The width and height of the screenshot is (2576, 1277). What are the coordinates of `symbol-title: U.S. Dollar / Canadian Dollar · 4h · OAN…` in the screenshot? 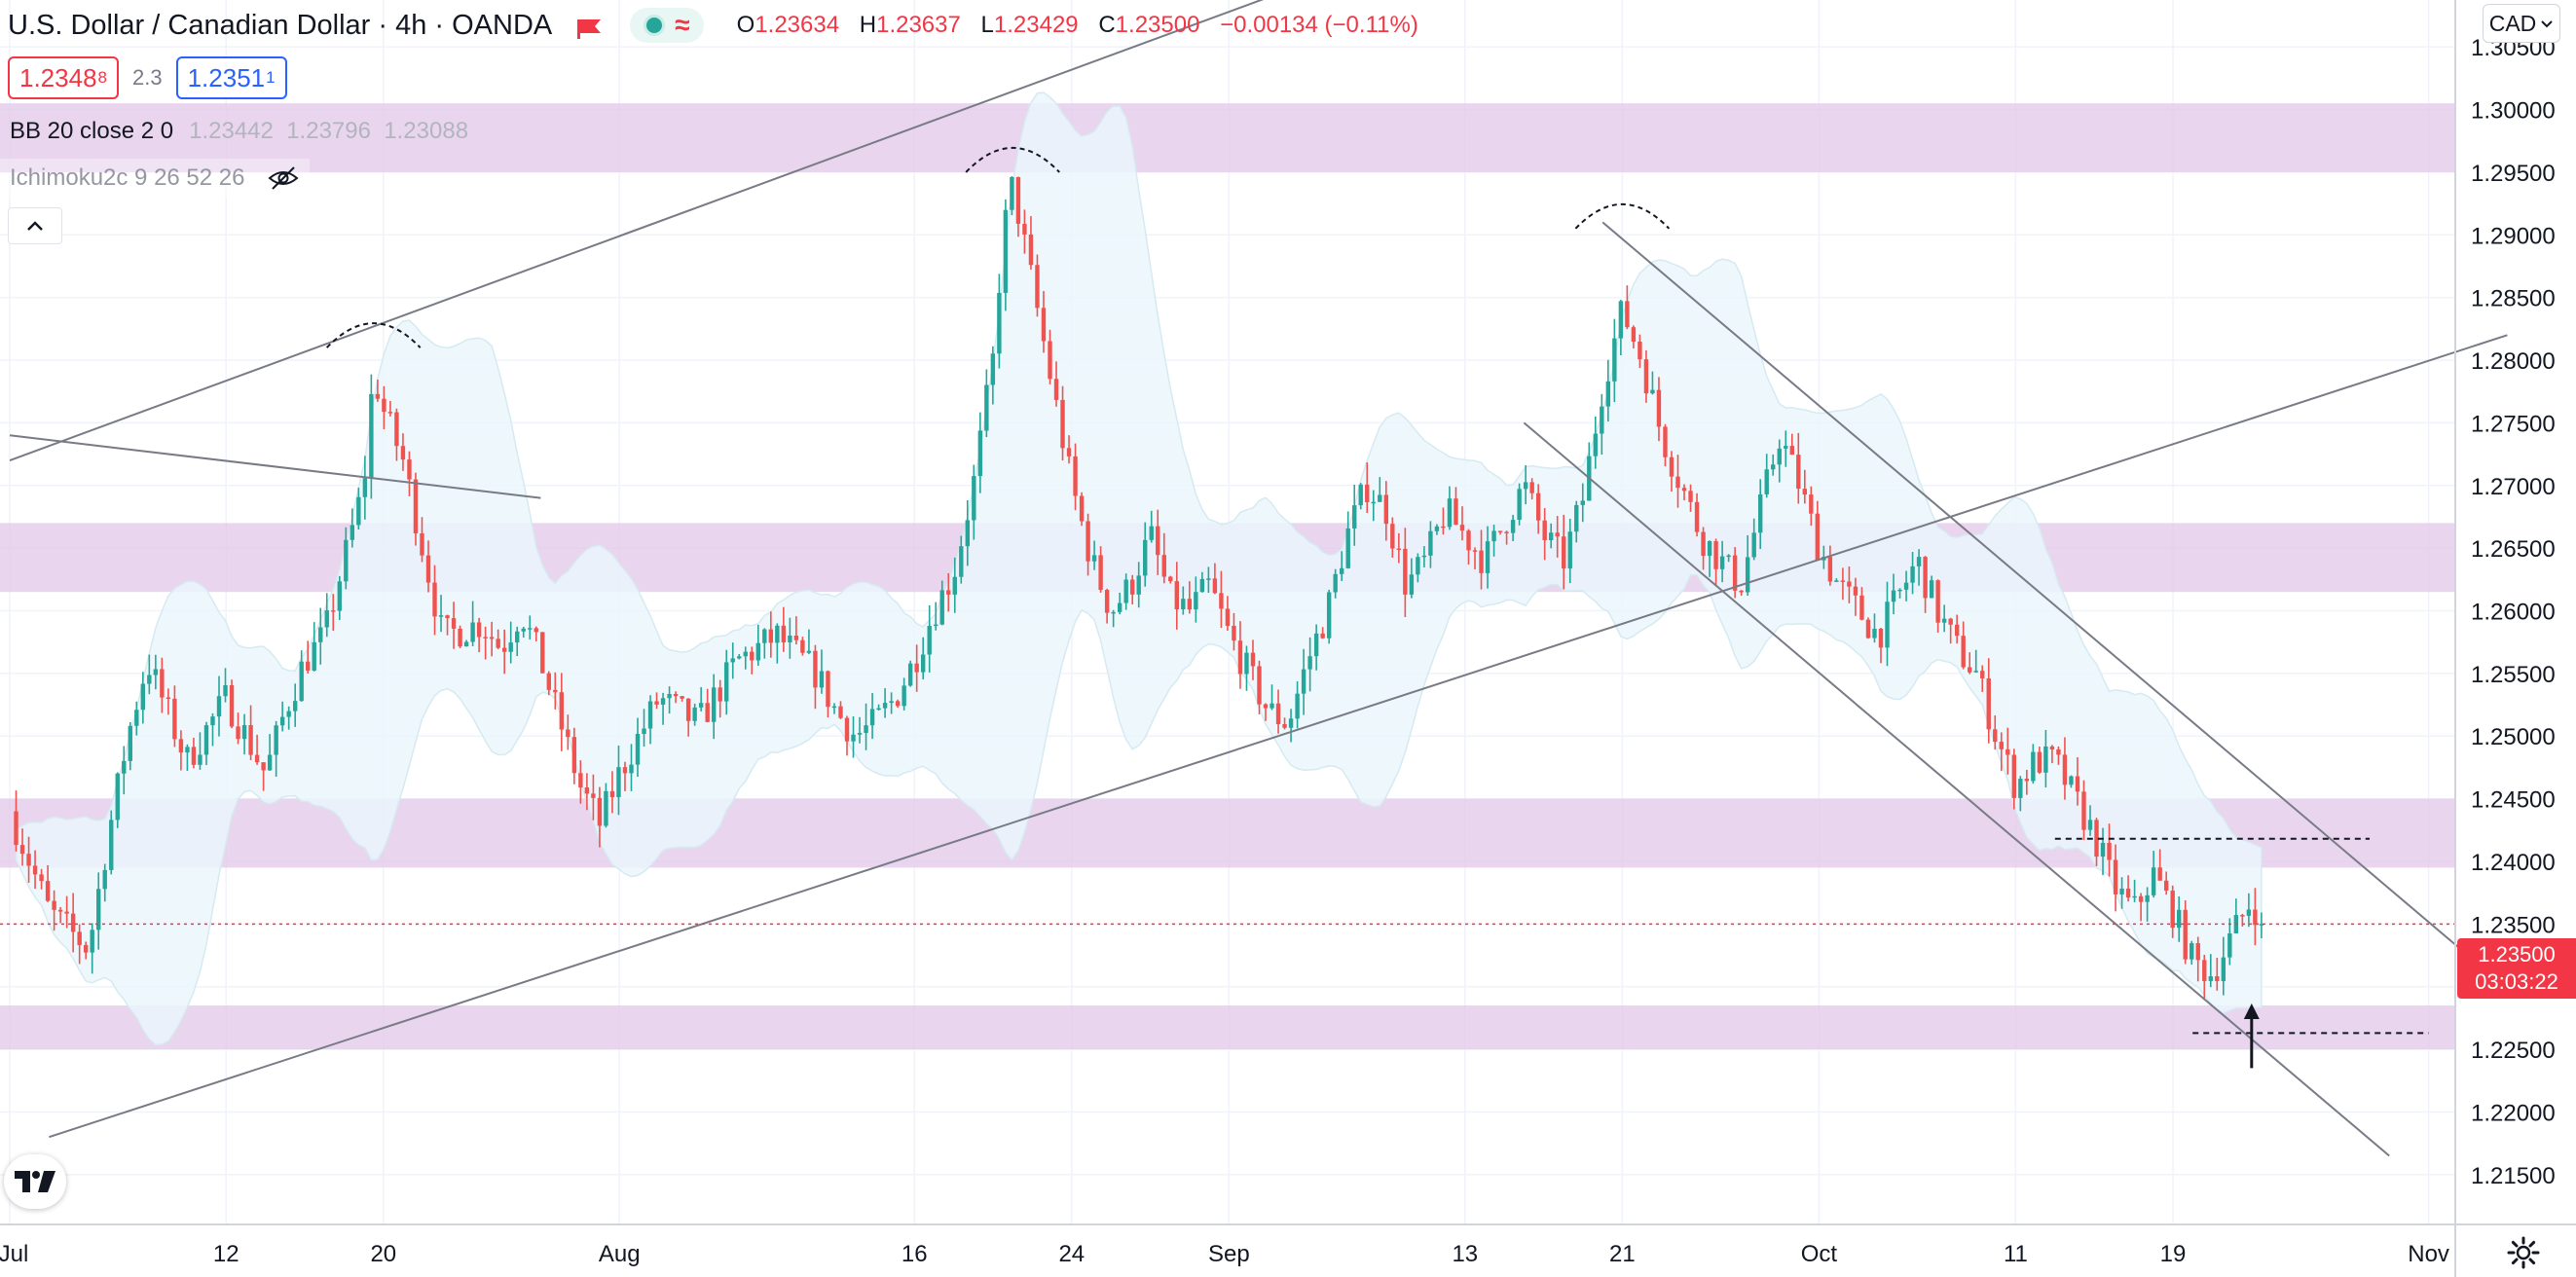 It's located at (280, 25).